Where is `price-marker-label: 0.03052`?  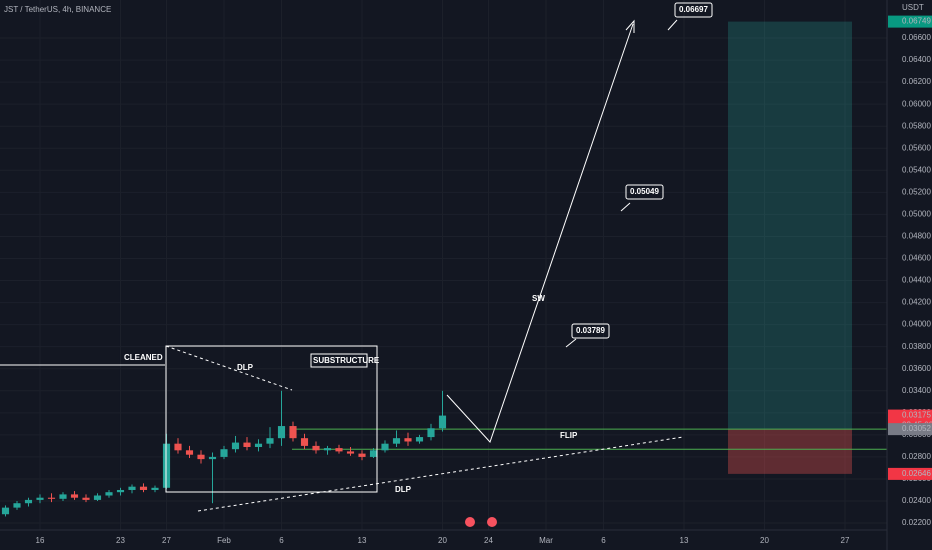 price-marker-label: 0.03052 is located at coordinates (916, 428).